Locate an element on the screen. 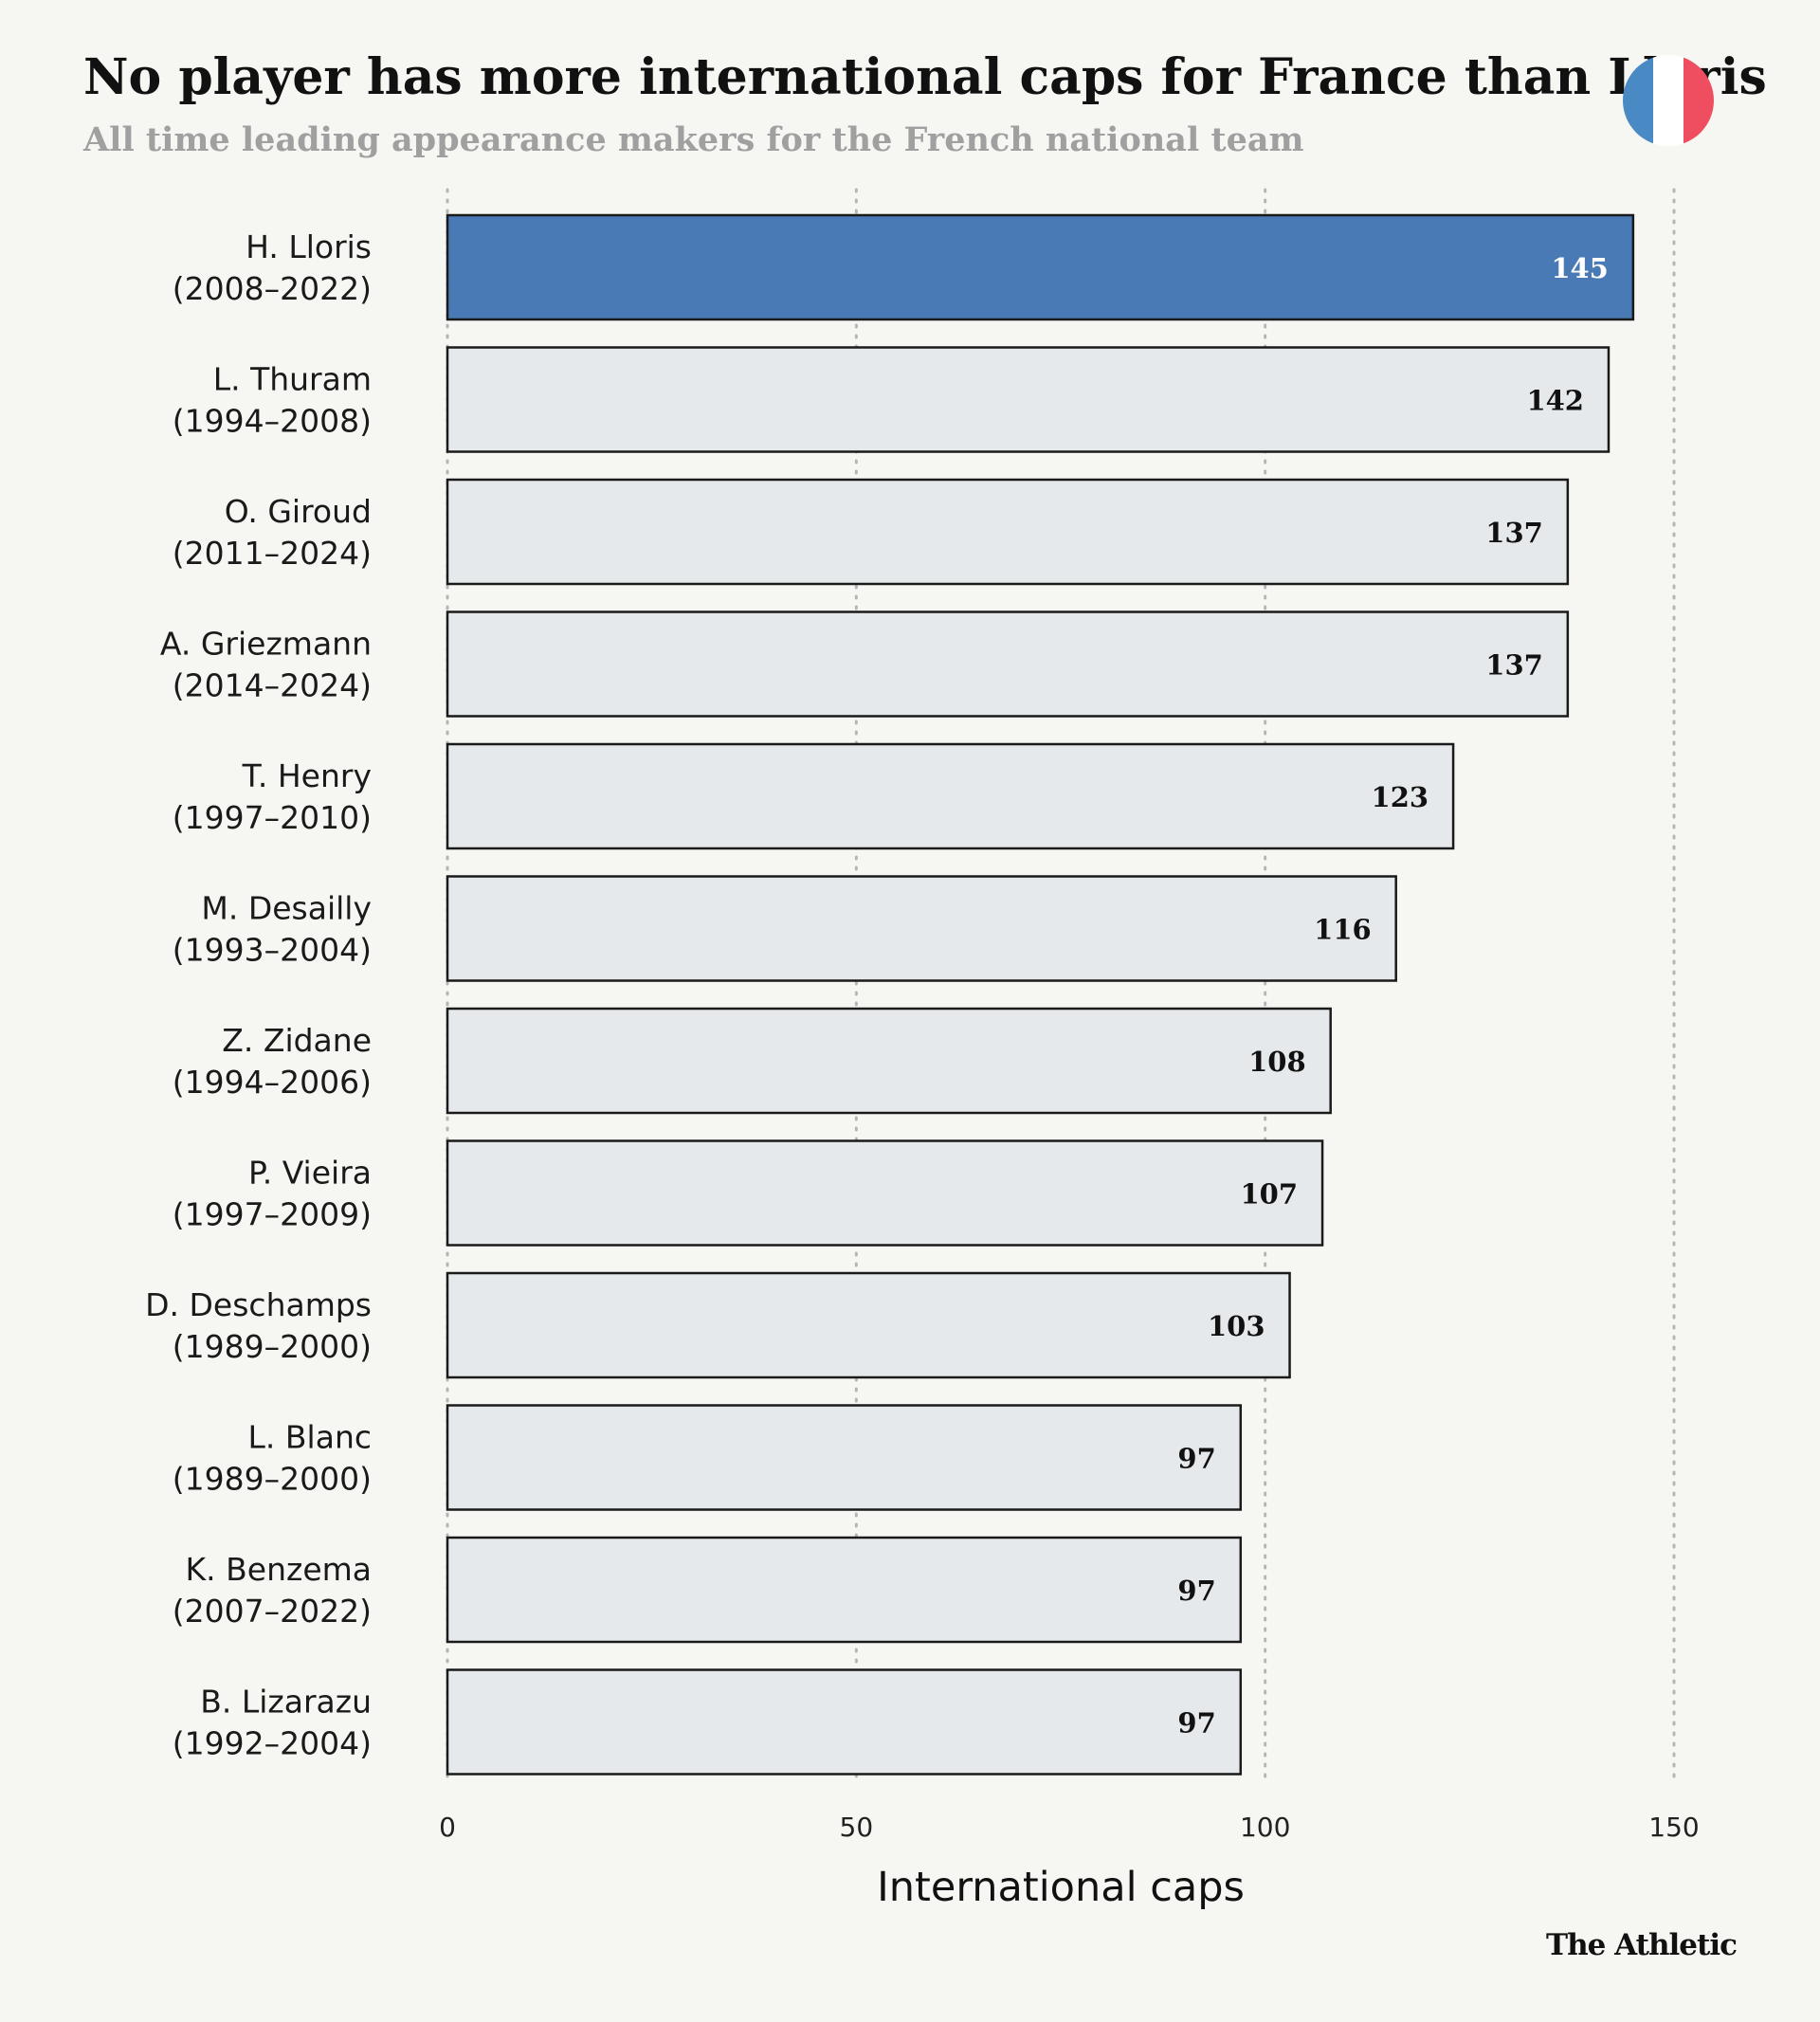 This screenshot has width=1820, height=2022. brand-logo: The Athletic is located at coordinates (1642, 1945).